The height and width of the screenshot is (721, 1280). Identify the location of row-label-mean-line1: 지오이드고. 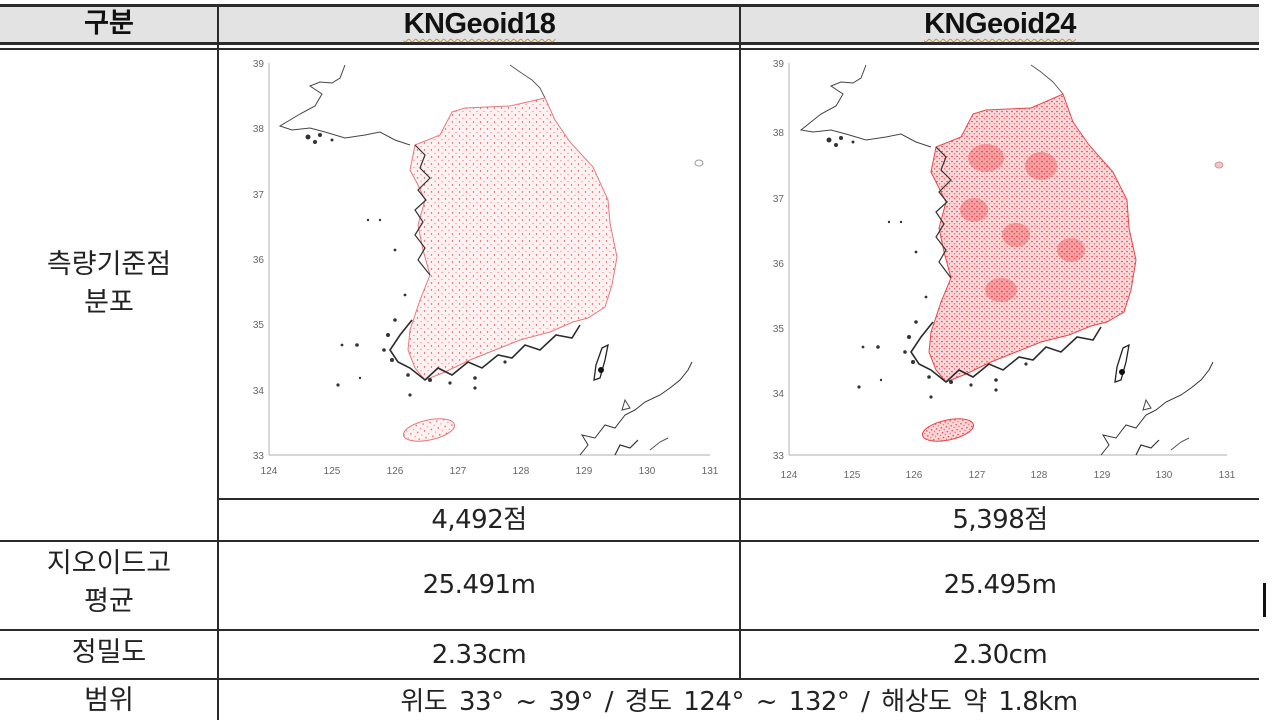
(109, 563).